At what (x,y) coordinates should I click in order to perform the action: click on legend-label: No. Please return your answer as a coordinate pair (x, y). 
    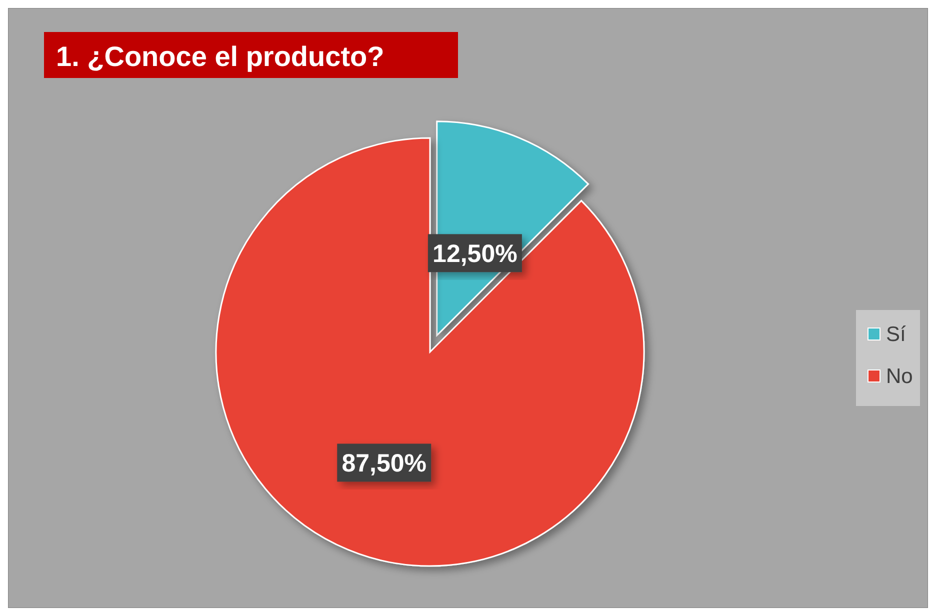
    Looking at the image, I should click on (899, 376).